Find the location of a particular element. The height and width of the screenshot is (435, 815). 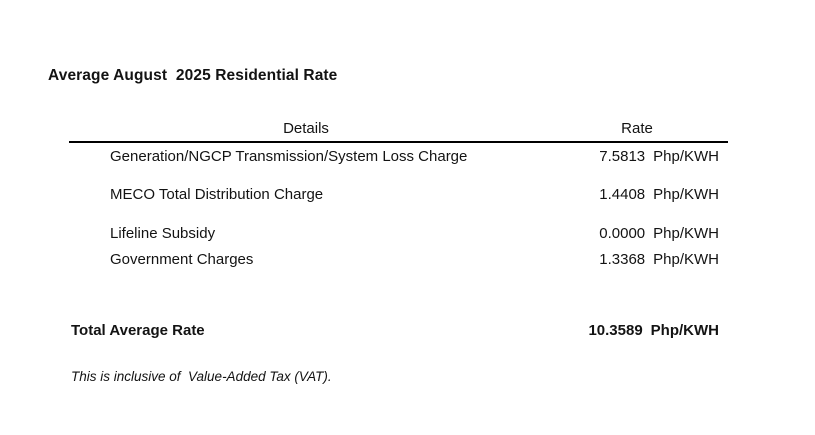

table-row: Government Charges 1.3368 Php/KWH is located at coordinates (407, 260).